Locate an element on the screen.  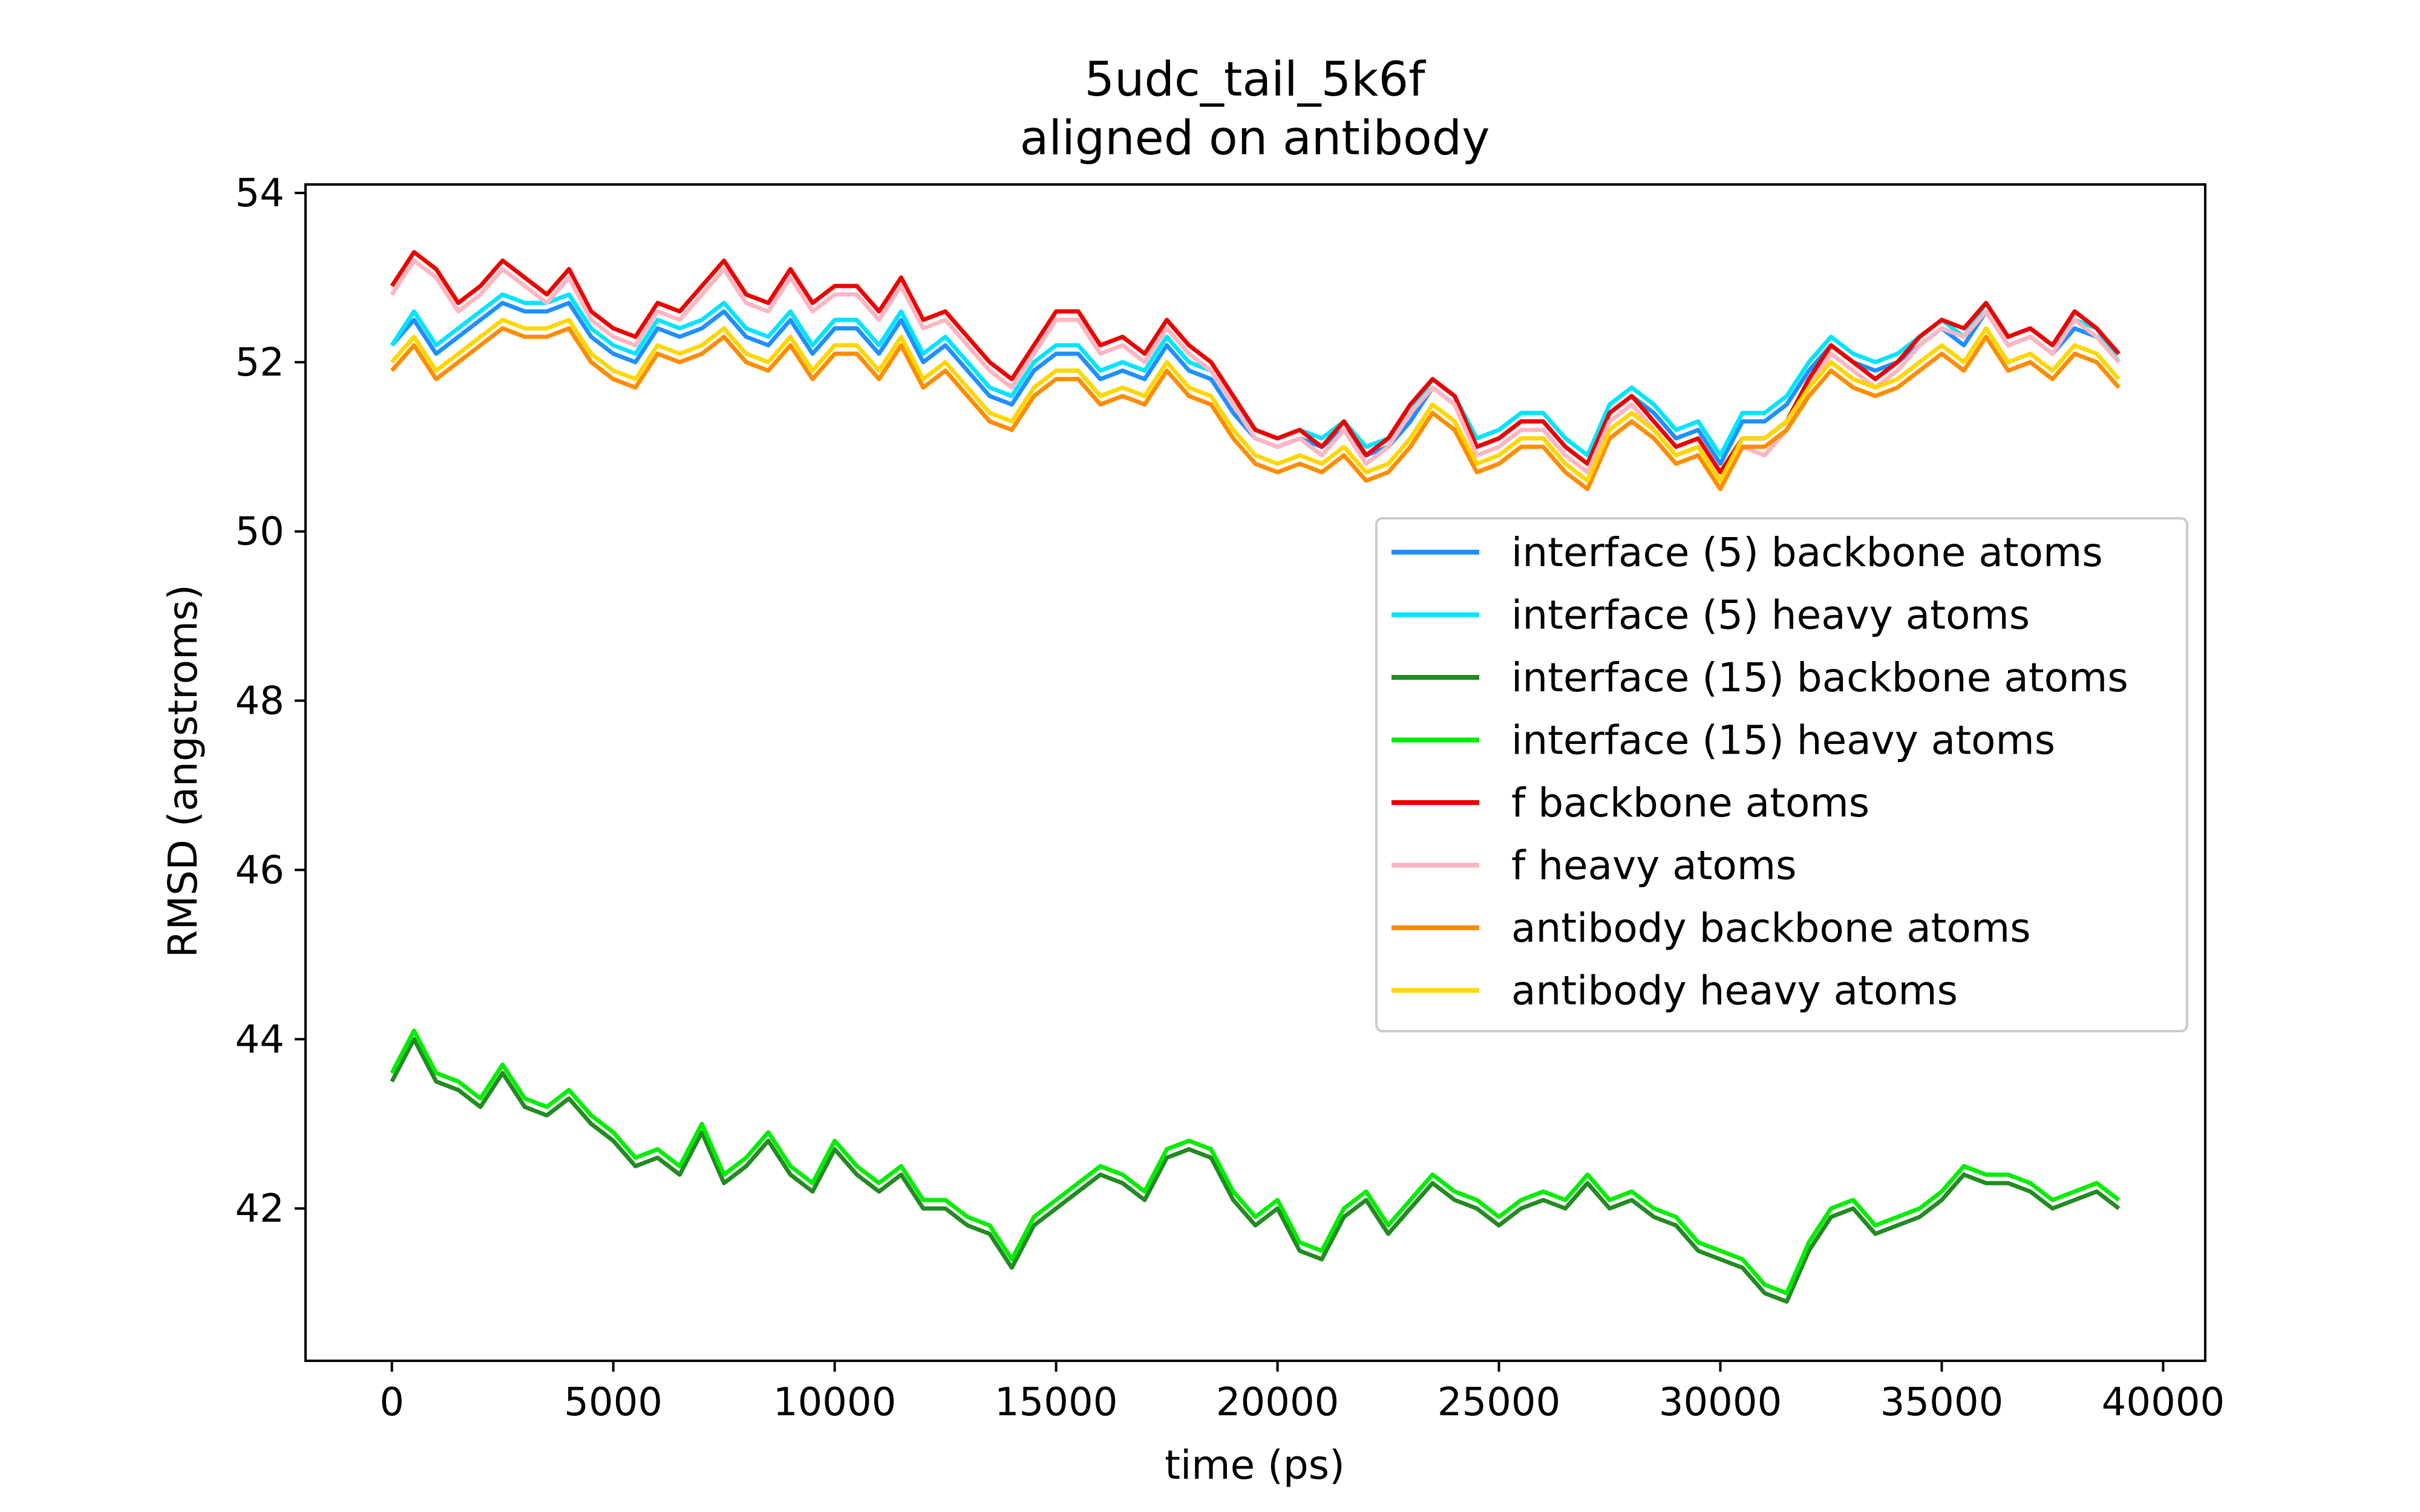
legend-label-1: interface (5) backbone atoms is located at coordinates (1807, 552).